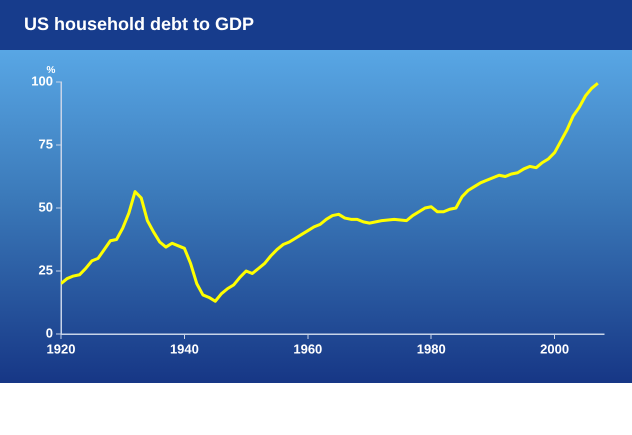  What do you see at coordinates (61, 348) in the screenshot?
I see `x-tick-label: 1920` at bounding box center [61, 348].